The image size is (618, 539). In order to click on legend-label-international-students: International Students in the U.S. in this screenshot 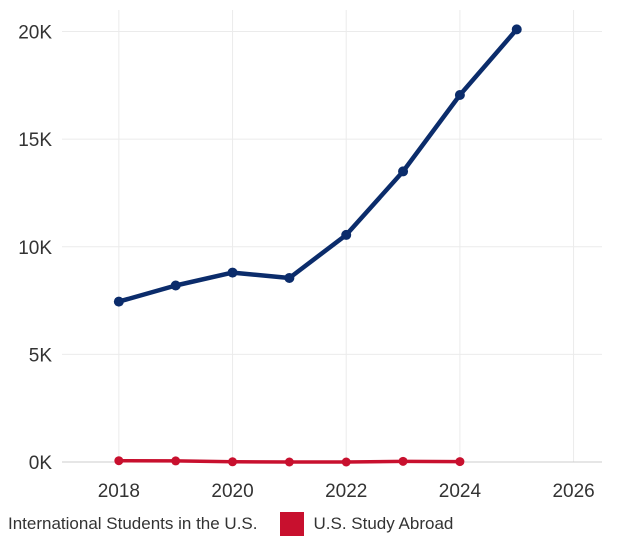, I will do `click(133, 523)`.